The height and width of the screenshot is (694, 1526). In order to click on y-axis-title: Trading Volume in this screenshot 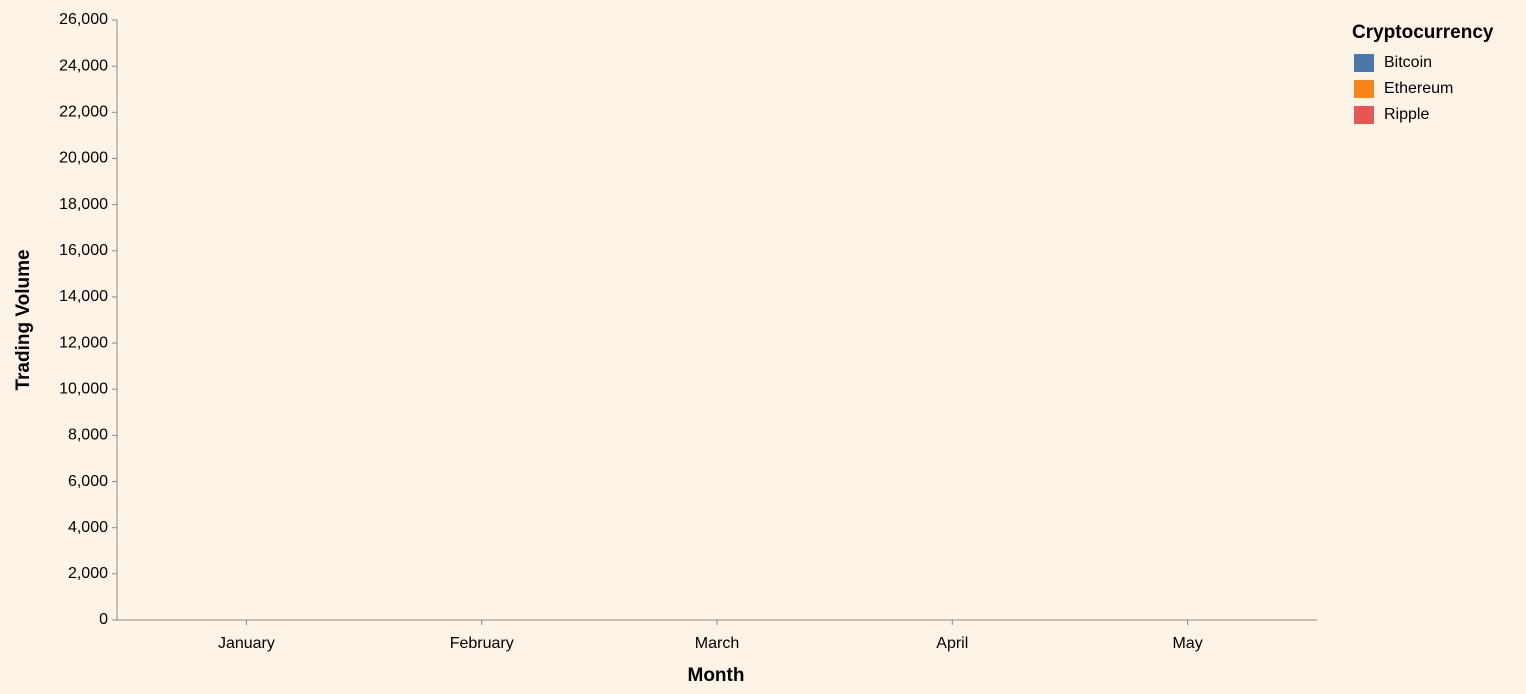, I will do `click(23, 319)`.